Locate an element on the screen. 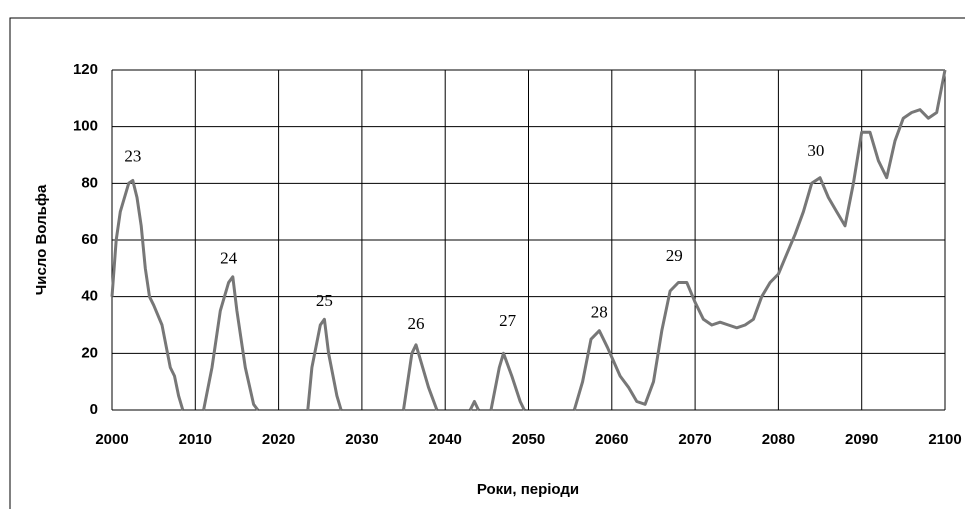  cycle-label: 28 is located at coordinates (599, 312).